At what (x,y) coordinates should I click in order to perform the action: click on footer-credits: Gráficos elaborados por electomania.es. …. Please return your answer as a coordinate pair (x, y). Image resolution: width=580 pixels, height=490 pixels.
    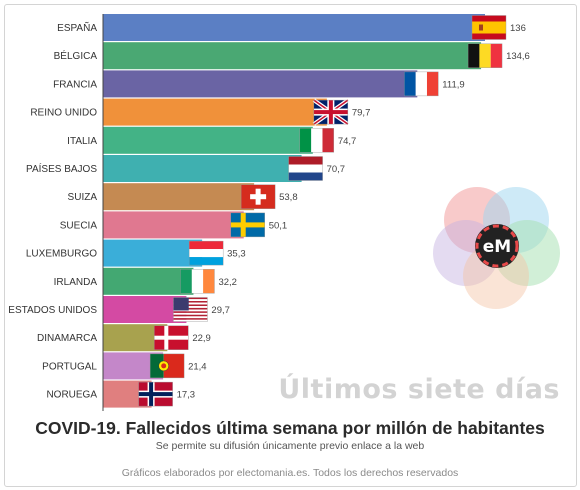
    Looking at the image, I should click on (290, 473).